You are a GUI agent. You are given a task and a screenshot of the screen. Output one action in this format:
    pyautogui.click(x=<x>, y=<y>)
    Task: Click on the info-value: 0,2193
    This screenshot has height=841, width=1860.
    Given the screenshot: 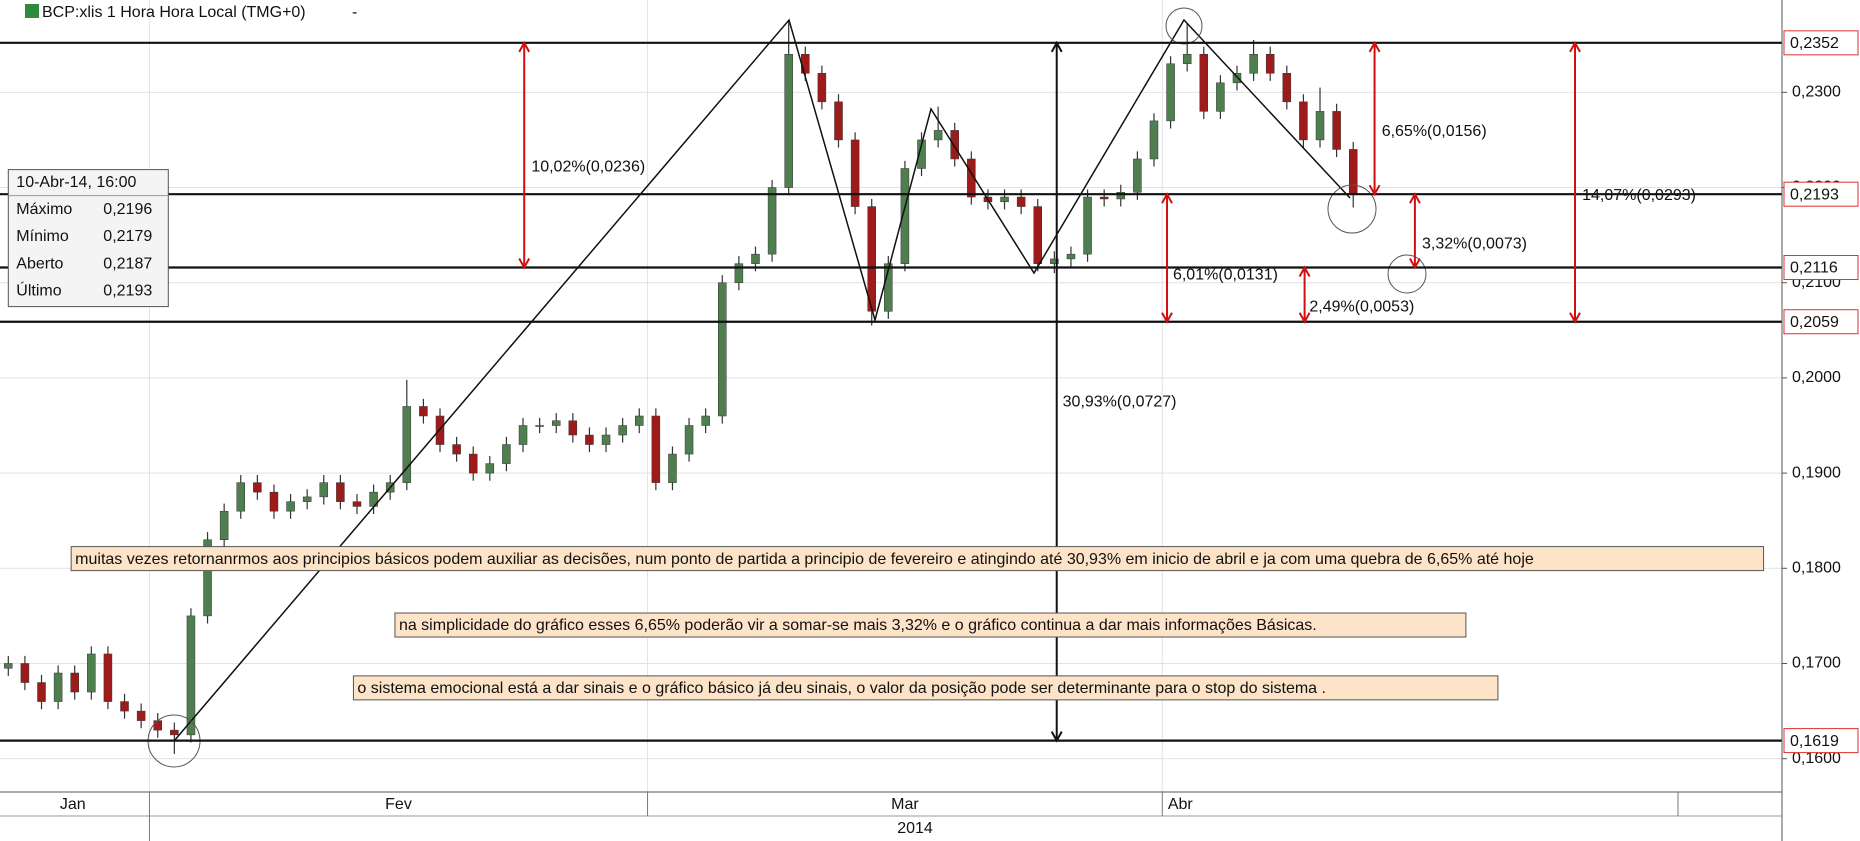 What is the action you would take?
    pyautogui.click(x=127, y=291)
    